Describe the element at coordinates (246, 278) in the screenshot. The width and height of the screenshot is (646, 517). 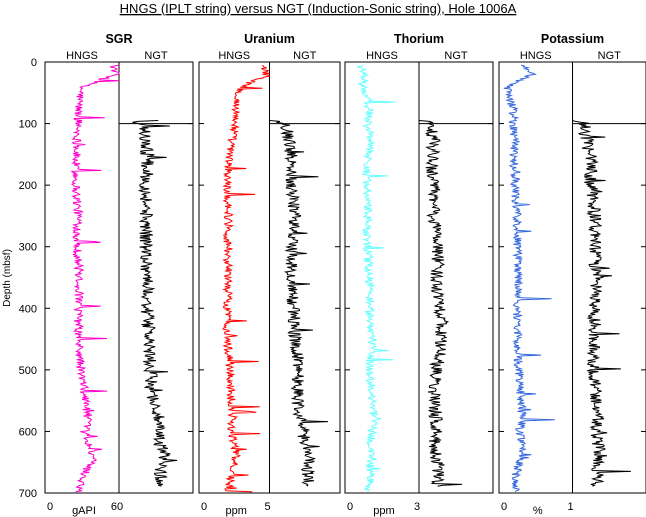
I see `log-curve-uranium-hngs` at that location.